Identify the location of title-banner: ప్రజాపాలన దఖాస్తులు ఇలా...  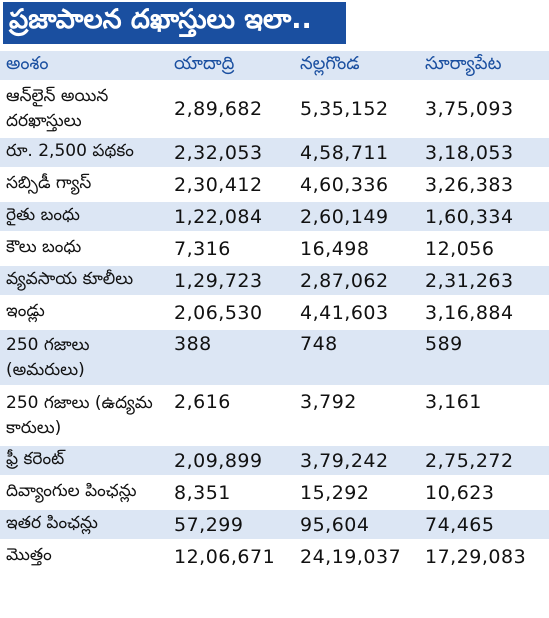
(174, 23).